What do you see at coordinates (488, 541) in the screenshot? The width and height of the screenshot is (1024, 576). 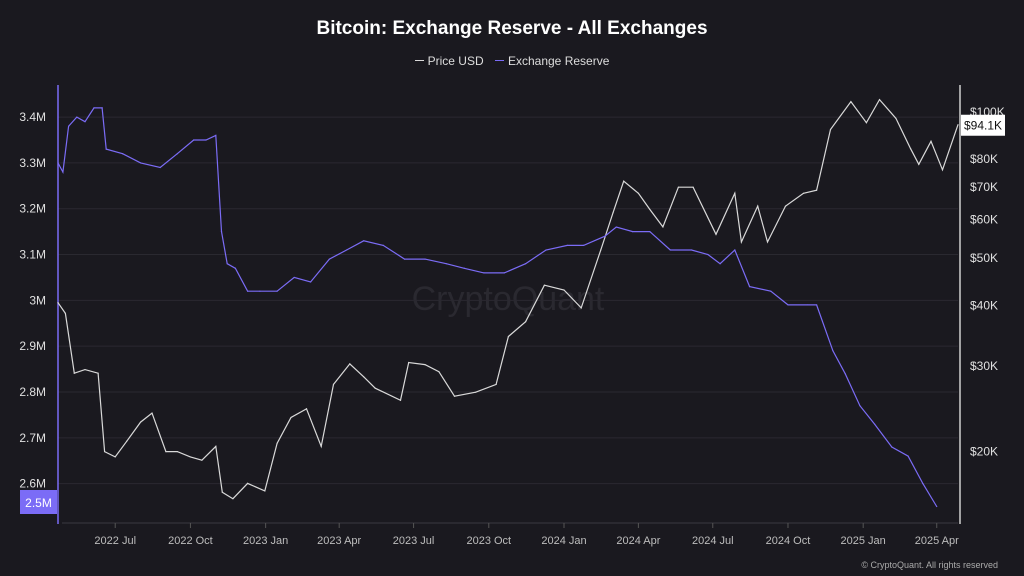 I see `x-tick-label: 2023 Oct` at bounding box center [488, 541].